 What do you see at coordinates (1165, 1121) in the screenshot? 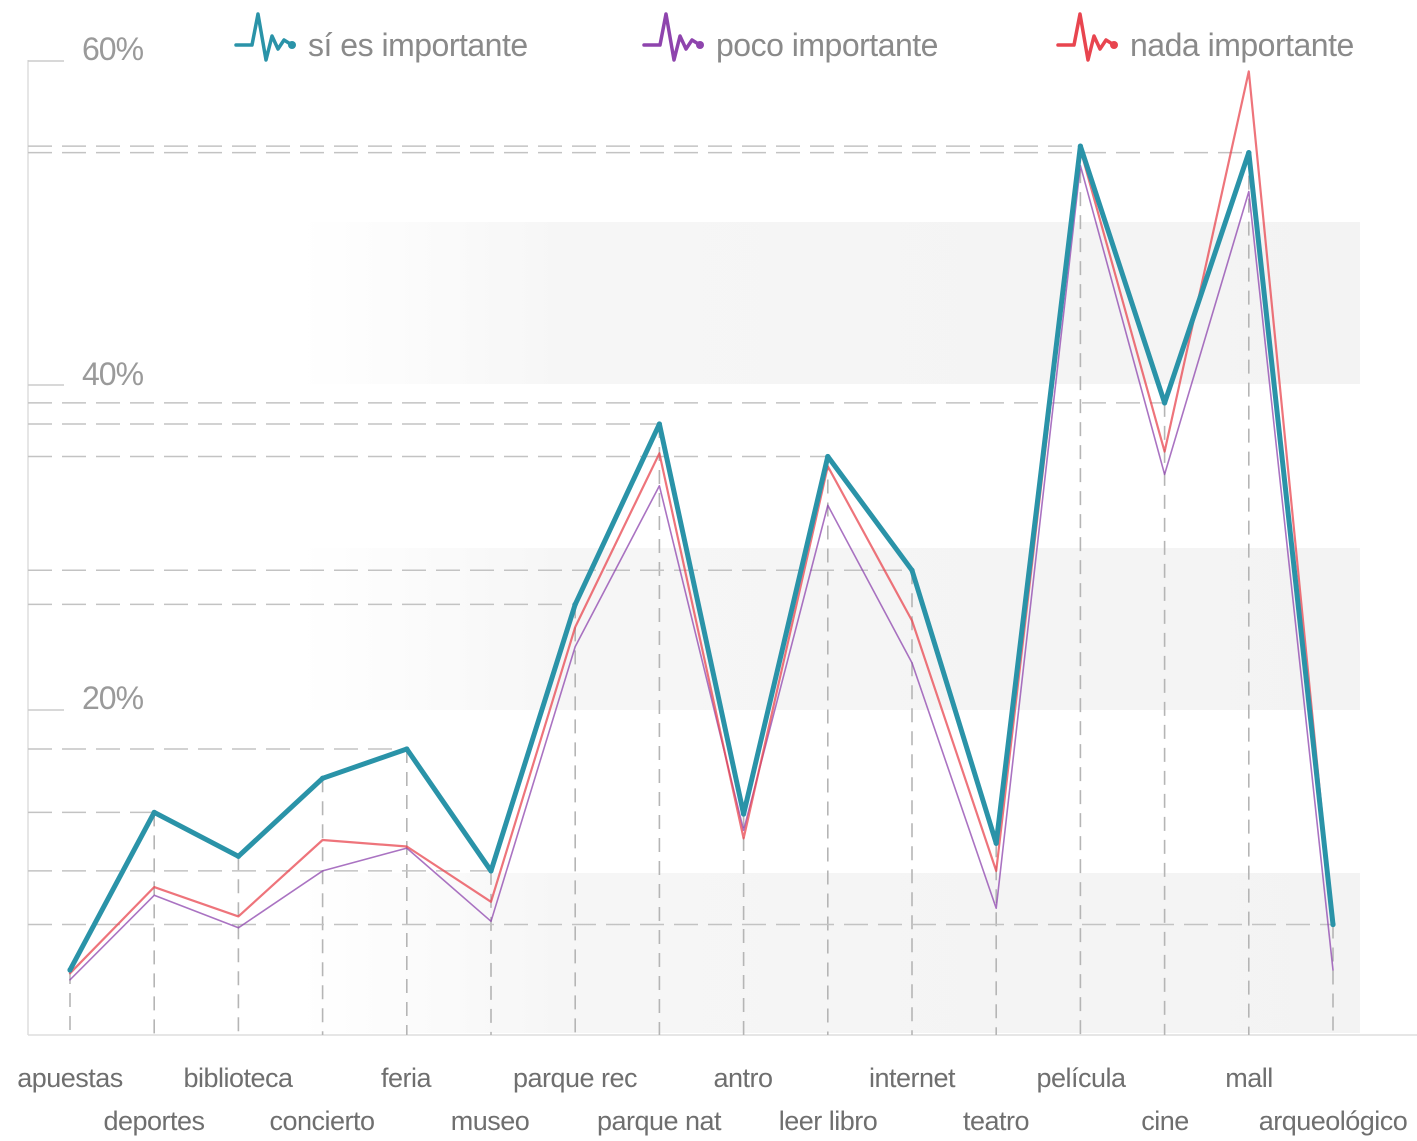
I see `x-tick-label: cine` at bounding box center [1165, 1121].